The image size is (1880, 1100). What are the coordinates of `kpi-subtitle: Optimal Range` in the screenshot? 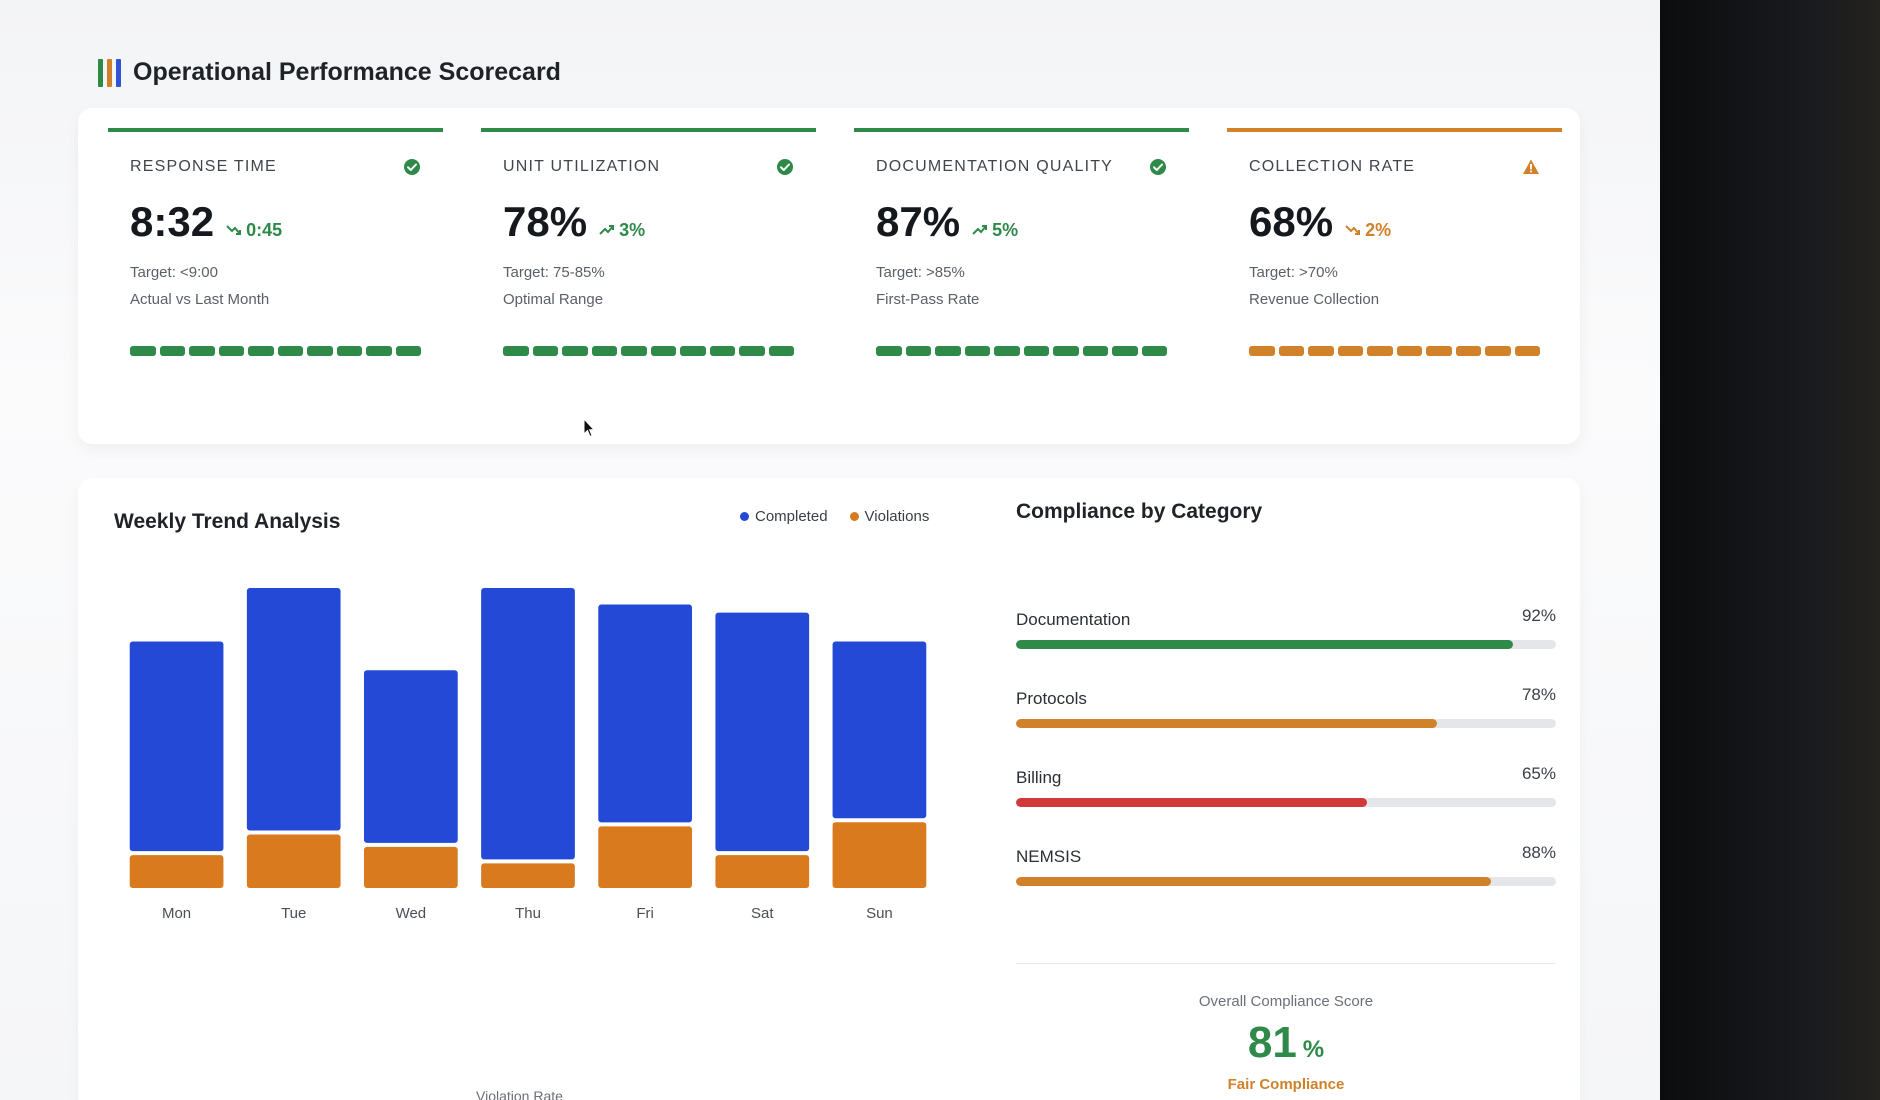 It's located at (553, 299).